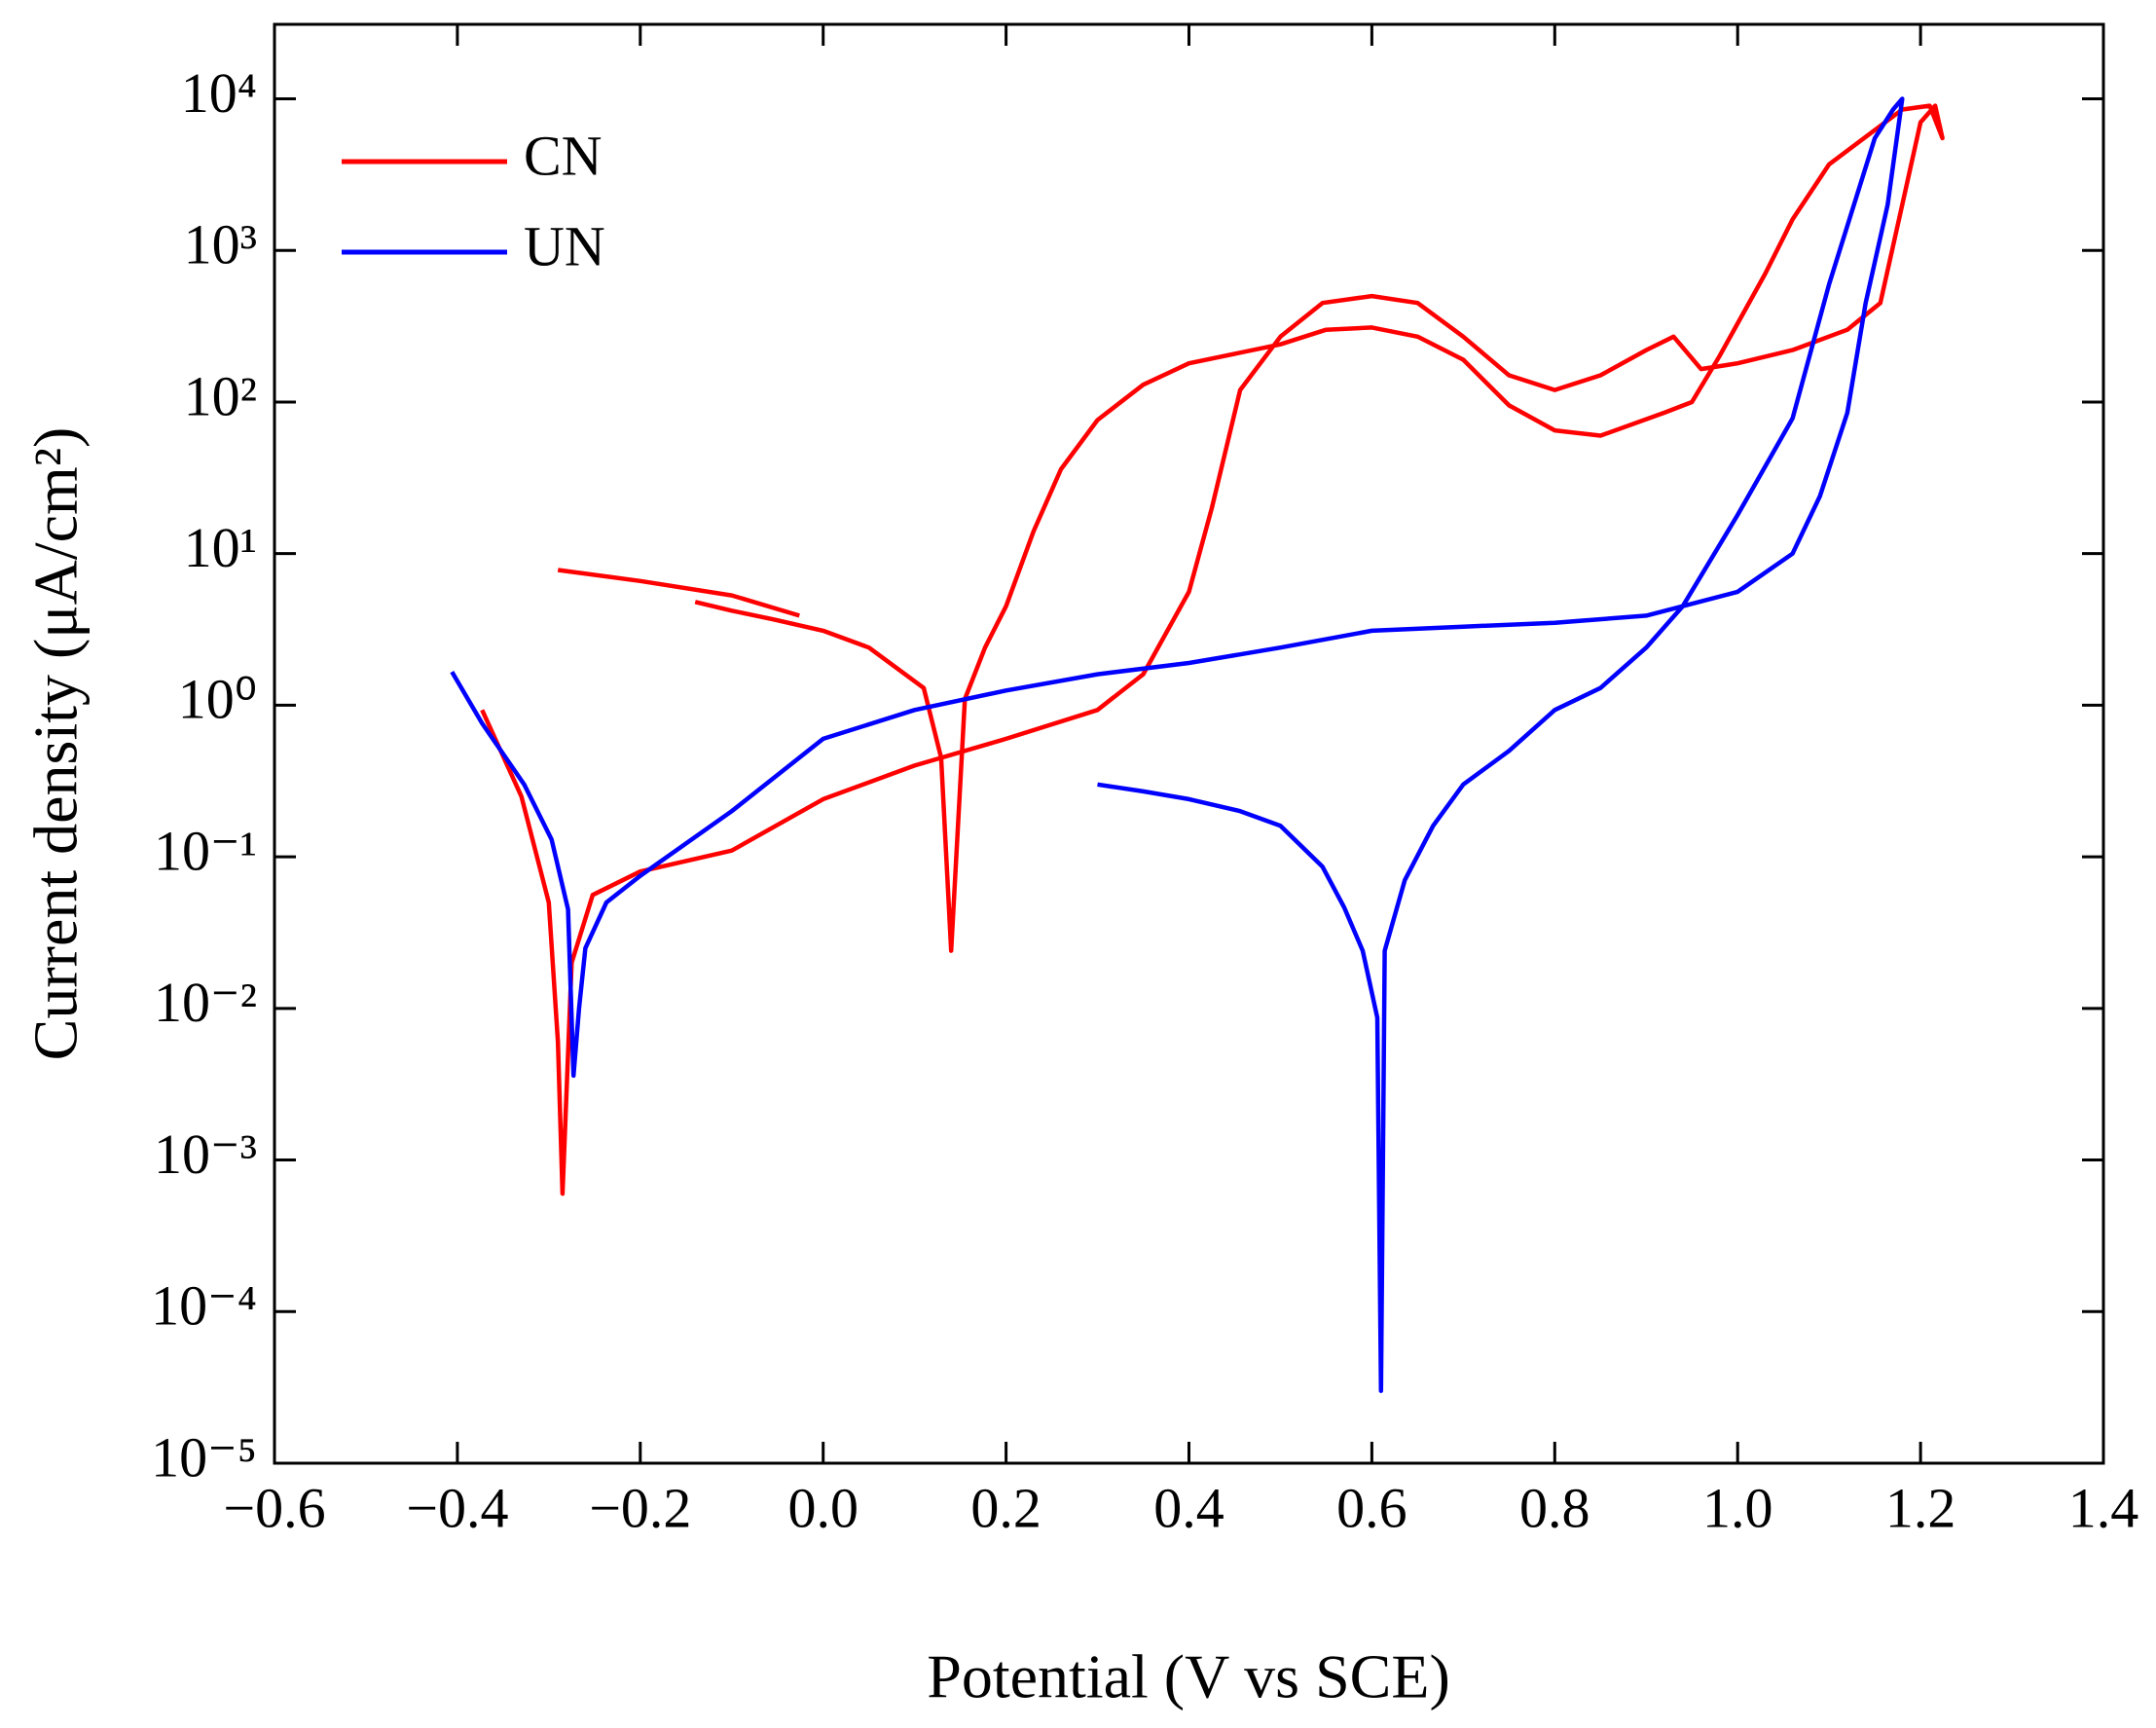  I want to click on y-tick-label: 10², so click(220, 396).